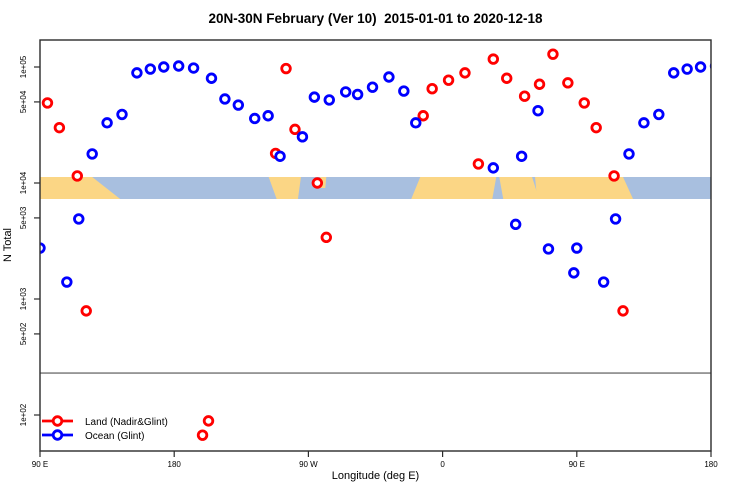 This screenshot has width=750, height=500. Describe the element at coordinates (114, 436) in the screenshot. I see `legend-label-ocean: Ocean (Glint)` at that location.